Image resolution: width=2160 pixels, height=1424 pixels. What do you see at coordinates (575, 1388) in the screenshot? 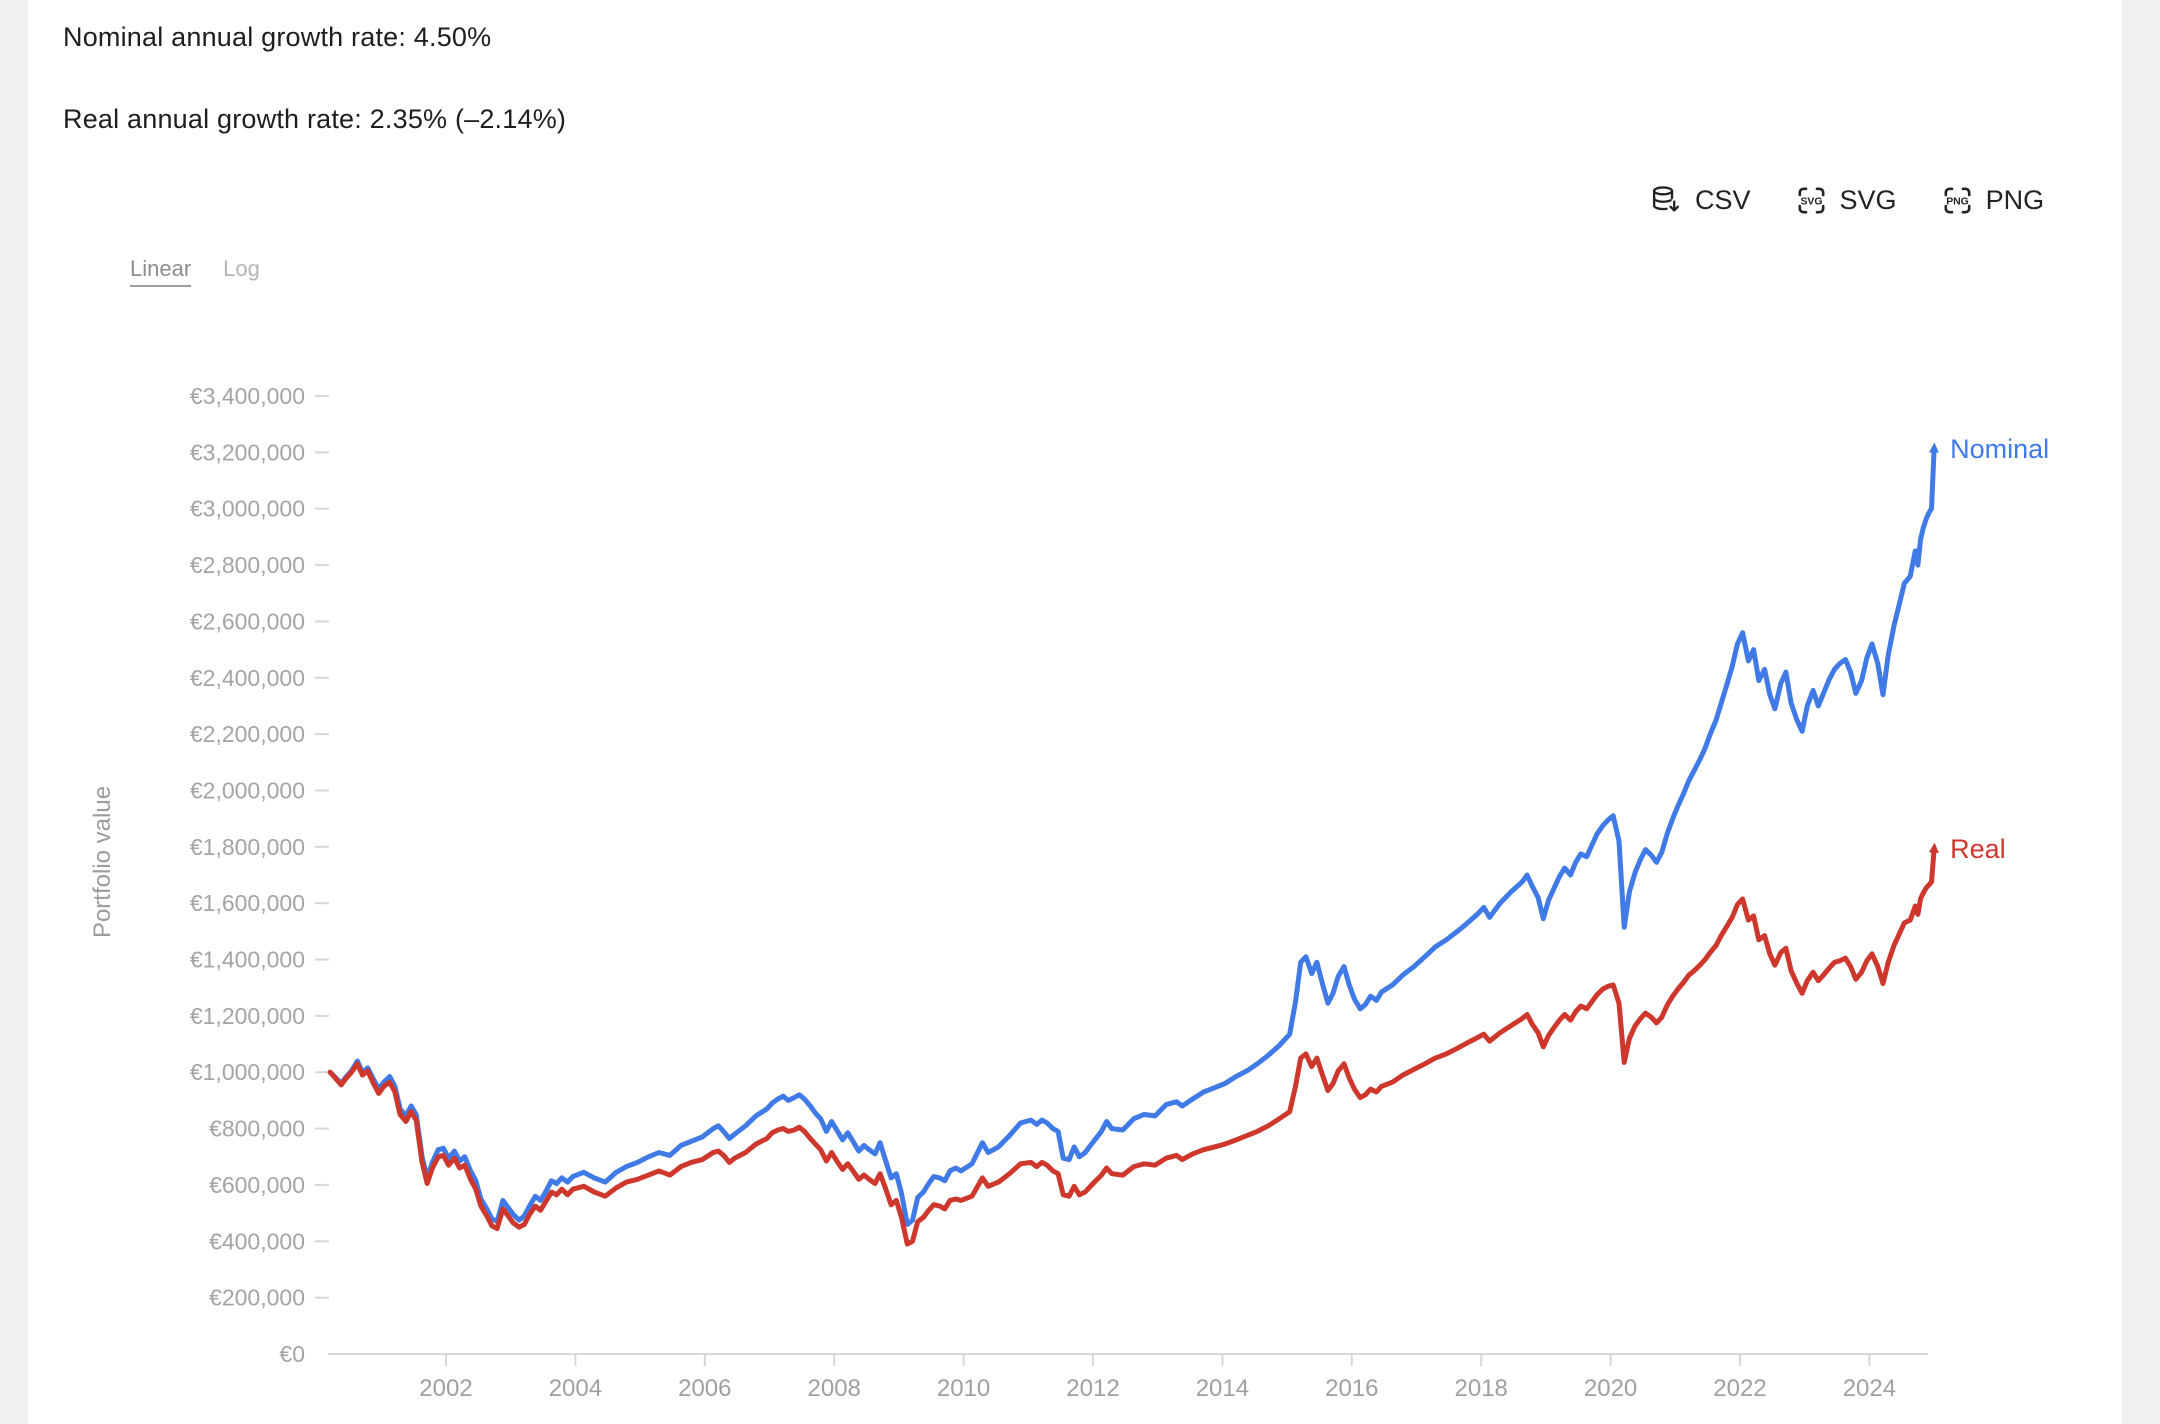
I see `x-axis-label: 2004` at bounding box center [575, 1388].